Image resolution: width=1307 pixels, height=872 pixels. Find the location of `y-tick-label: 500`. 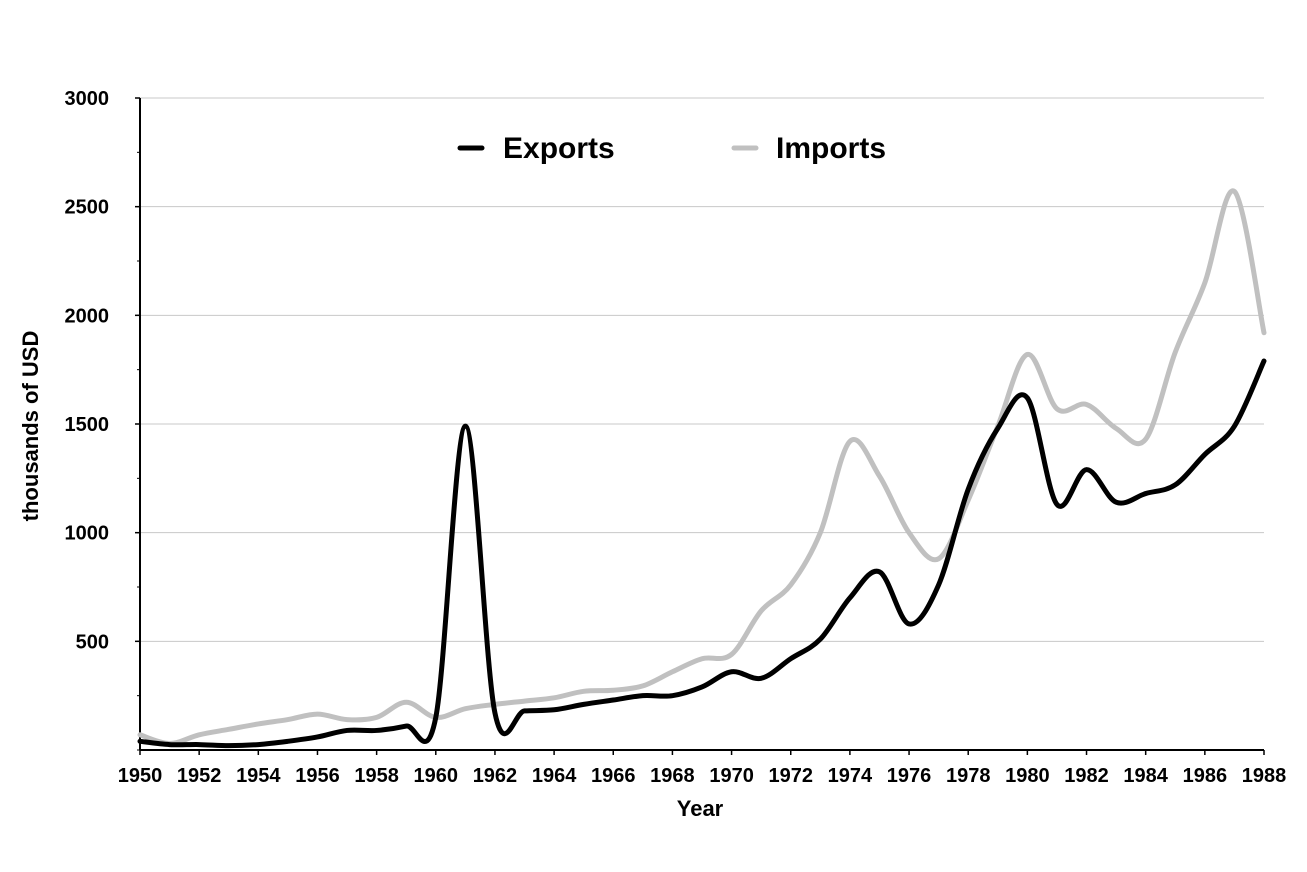

y-tick-label: 500 is located at coordinates (92, 642).